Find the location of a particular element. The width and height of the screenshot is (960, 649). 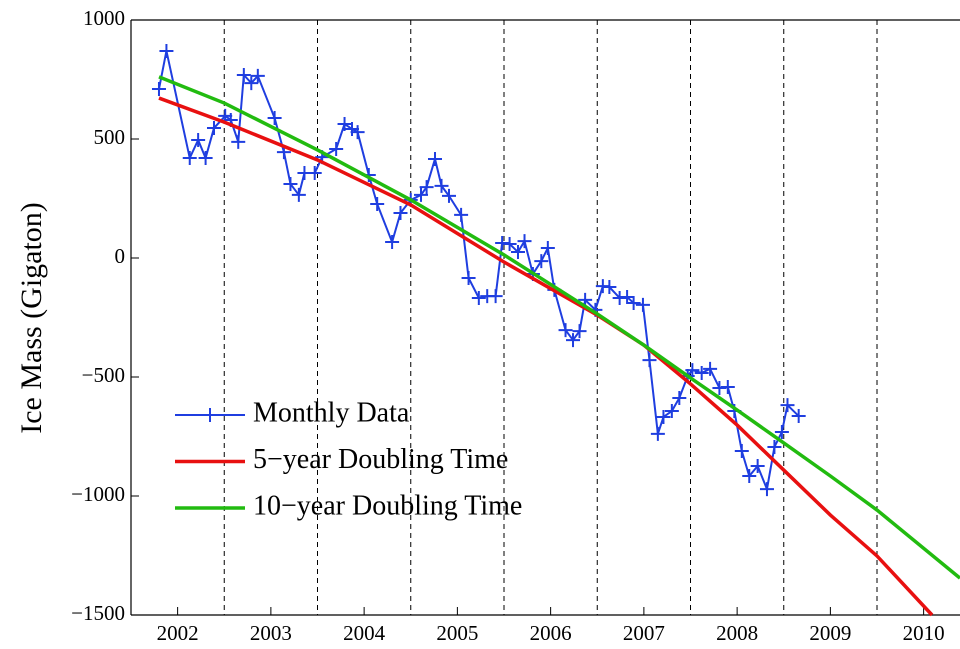

legend-label: Monthly Data is located at coordinates (331, 412).